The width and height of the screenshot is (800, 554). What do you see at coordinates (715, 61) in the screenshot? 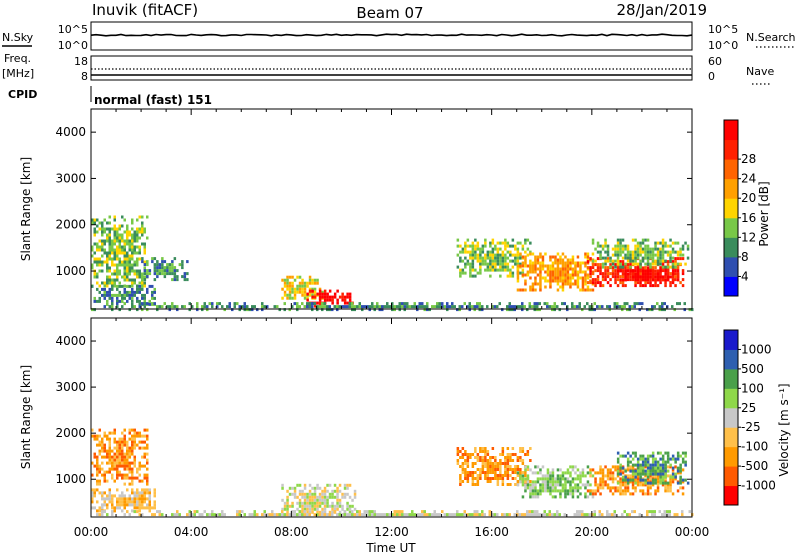
I see `freq-right-tick-top: 60` at bounding box center [715, 61].